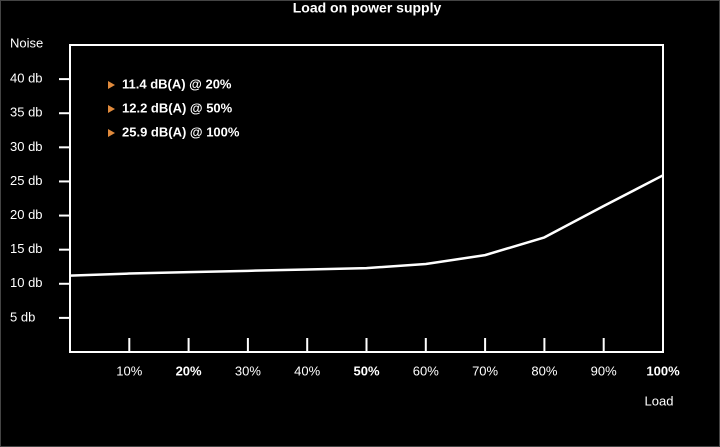 The height and width of the screenshot is (447, 720). What do you see at coordinates (307, 370) in the screenshot?
I see `x-tick-label: 40%` at bounding box center [307, 370].